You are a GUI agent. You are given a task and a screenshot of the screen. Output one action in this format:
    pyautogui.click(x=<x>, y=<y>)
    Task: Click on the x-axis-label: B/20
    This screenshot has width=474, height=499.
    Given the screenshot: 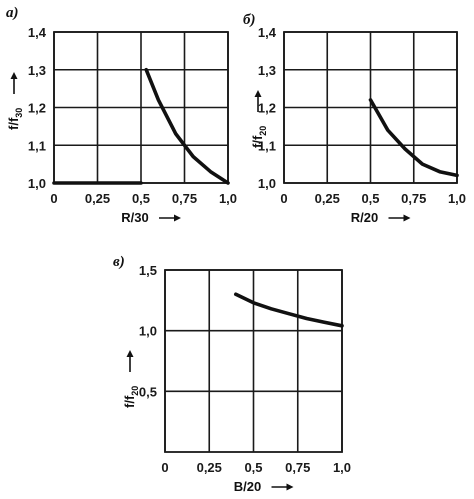 What is the action you would take?
    pyautogui.click(x=247, y=486)
    